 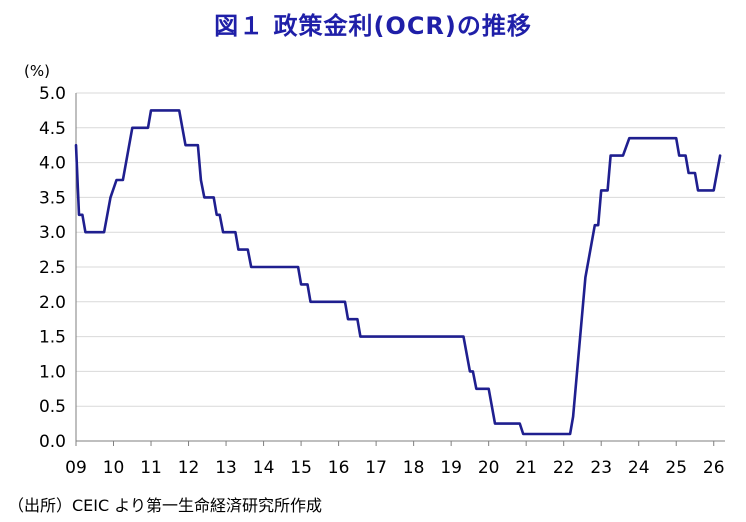 I want to click on x-tick-label: 10, so click(x=114, y=468).